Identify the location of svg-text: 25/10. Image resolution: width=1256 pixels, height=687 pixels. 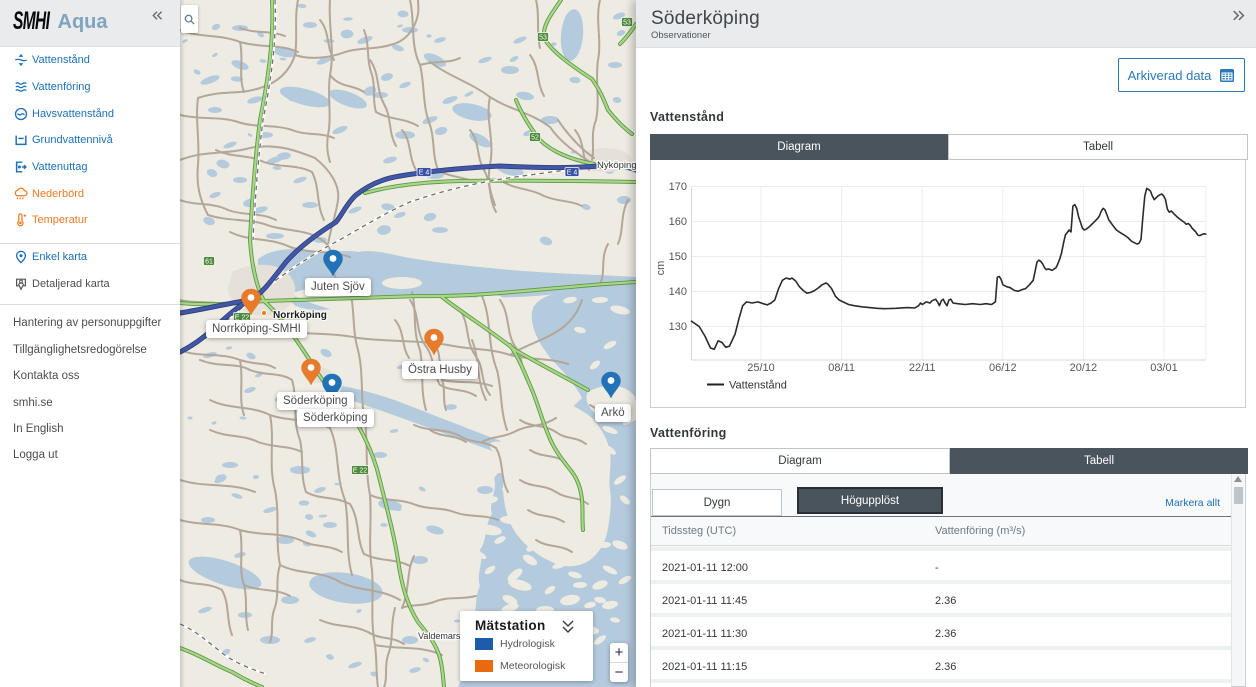
(761, 368).